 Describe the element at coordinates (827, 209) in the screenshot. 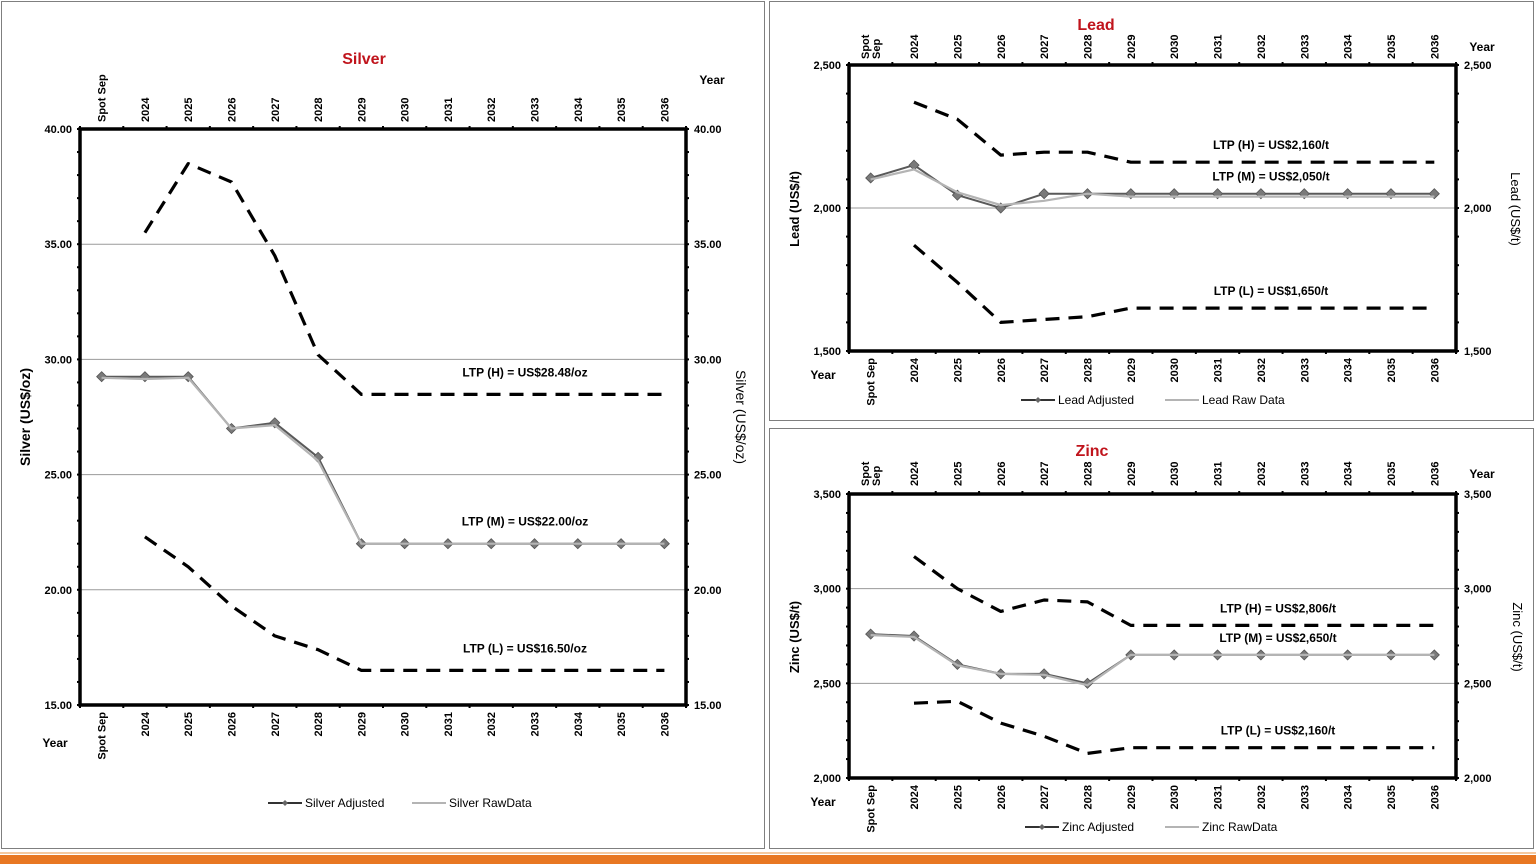

I see `lead-y-tick-label-left: 2,000` at that location.